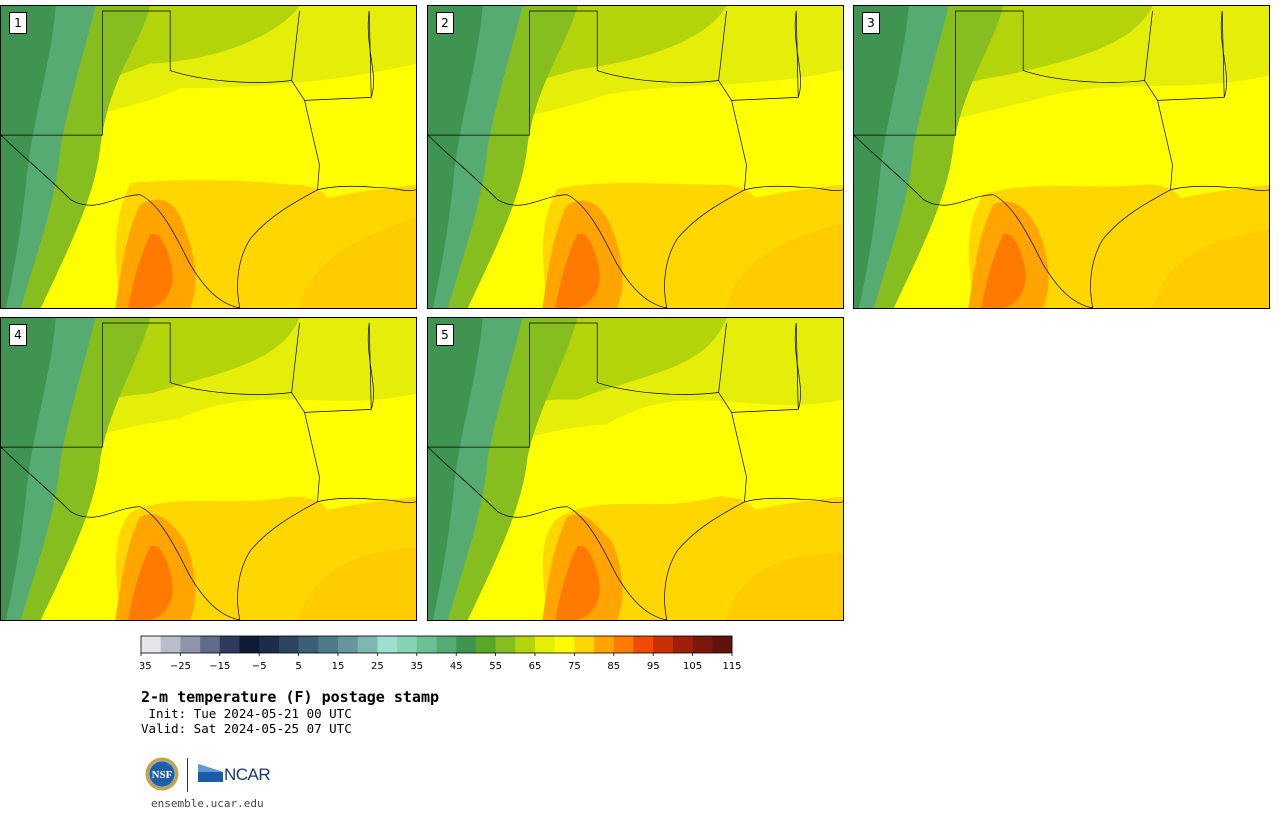 This screenshot has width=1280, height=815. Describe the element at coordinates (219, 666) in the screenshot. I see `colorbar-tick-label: −15` at that location.